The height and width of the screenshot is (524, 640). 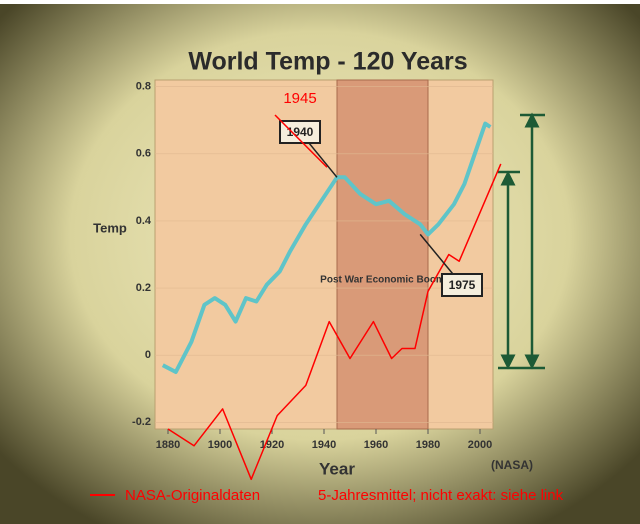 I want to click on highlight-label: Post War Economic Boom, so click(x=382, y=280).